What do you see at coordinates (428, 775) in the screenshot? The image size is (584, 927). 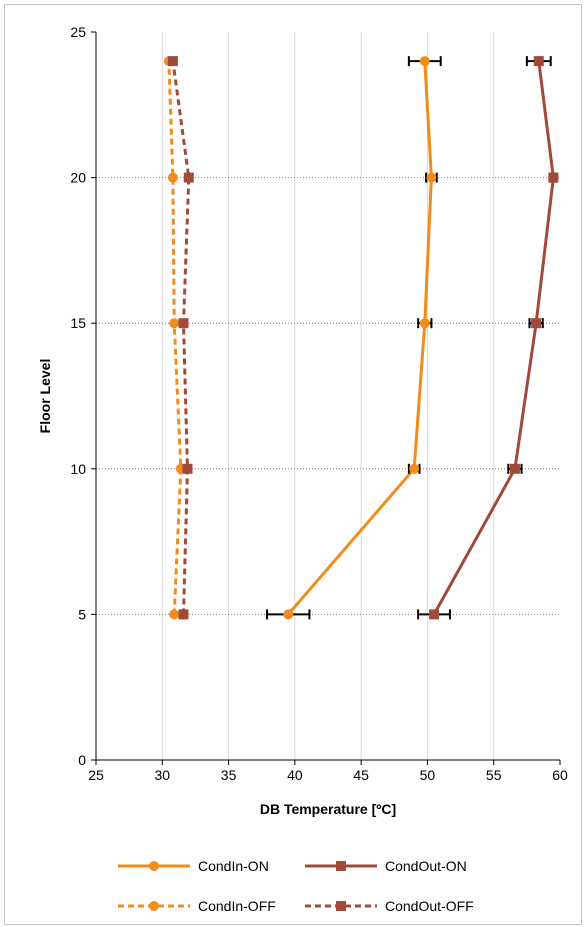 I see `x-tick-label: 50` at bounding box center [428, 775].